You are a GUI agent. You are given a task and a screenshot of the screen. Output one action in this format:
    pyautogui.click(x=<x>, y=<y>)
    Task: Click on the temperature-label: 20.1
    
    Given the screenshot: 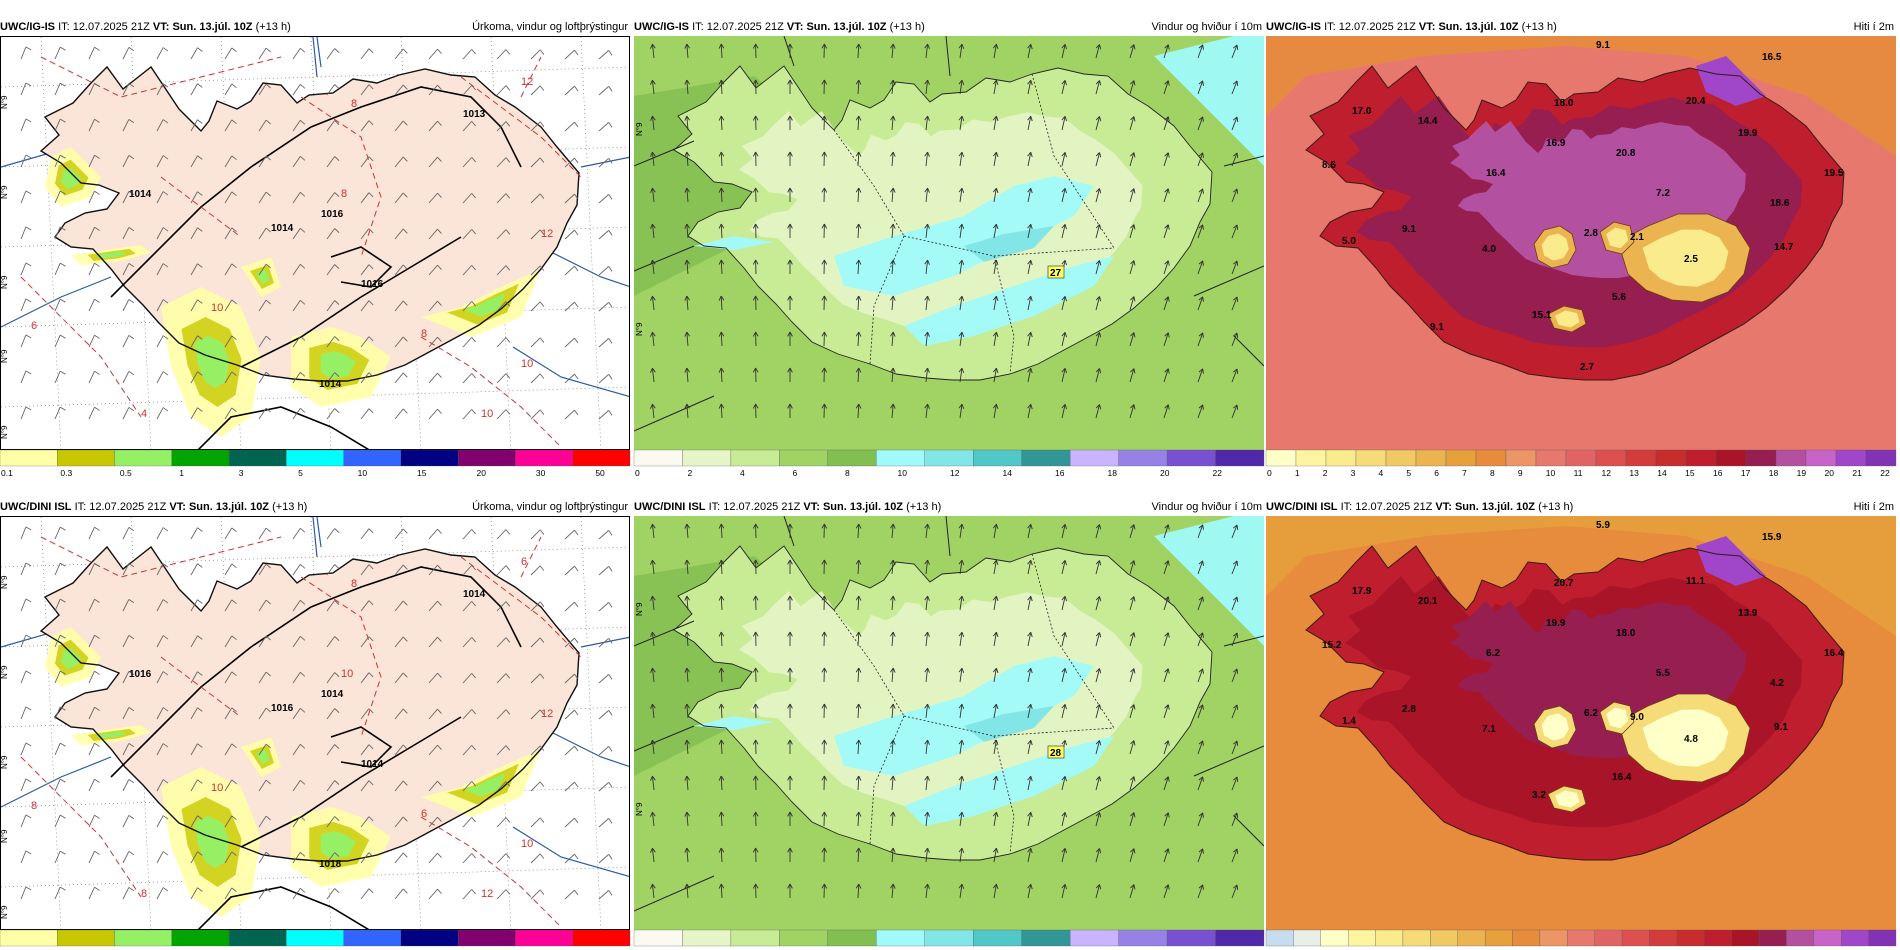 What is the action you would take?
    pyautogui.click(x=1428, y=601)
    